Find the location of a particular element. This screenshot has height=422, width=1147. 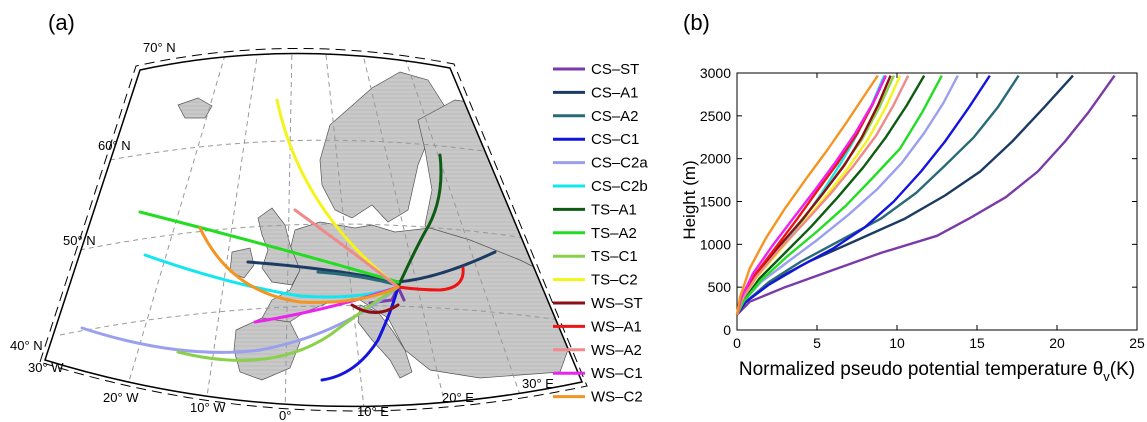

lon-label-20w: 20° W is located at coordinates (121, 397).